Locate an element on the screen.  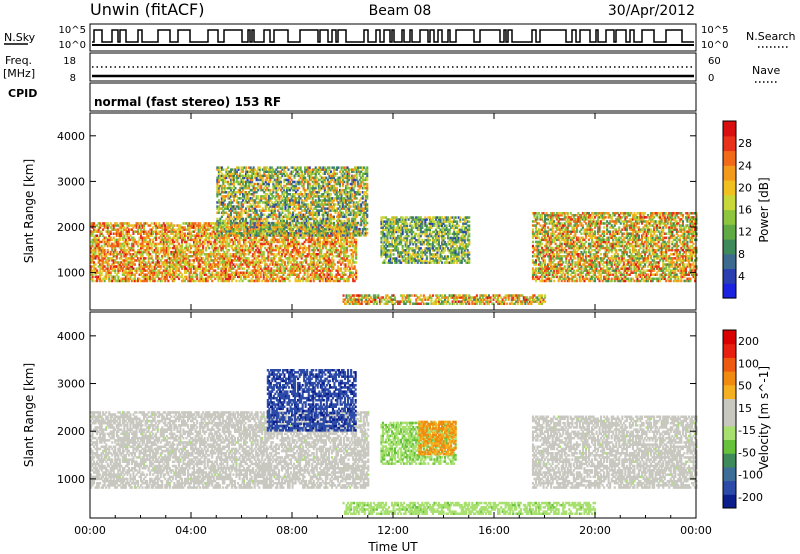
nsky-label: N.Sky is located at coordinates (20, 37).